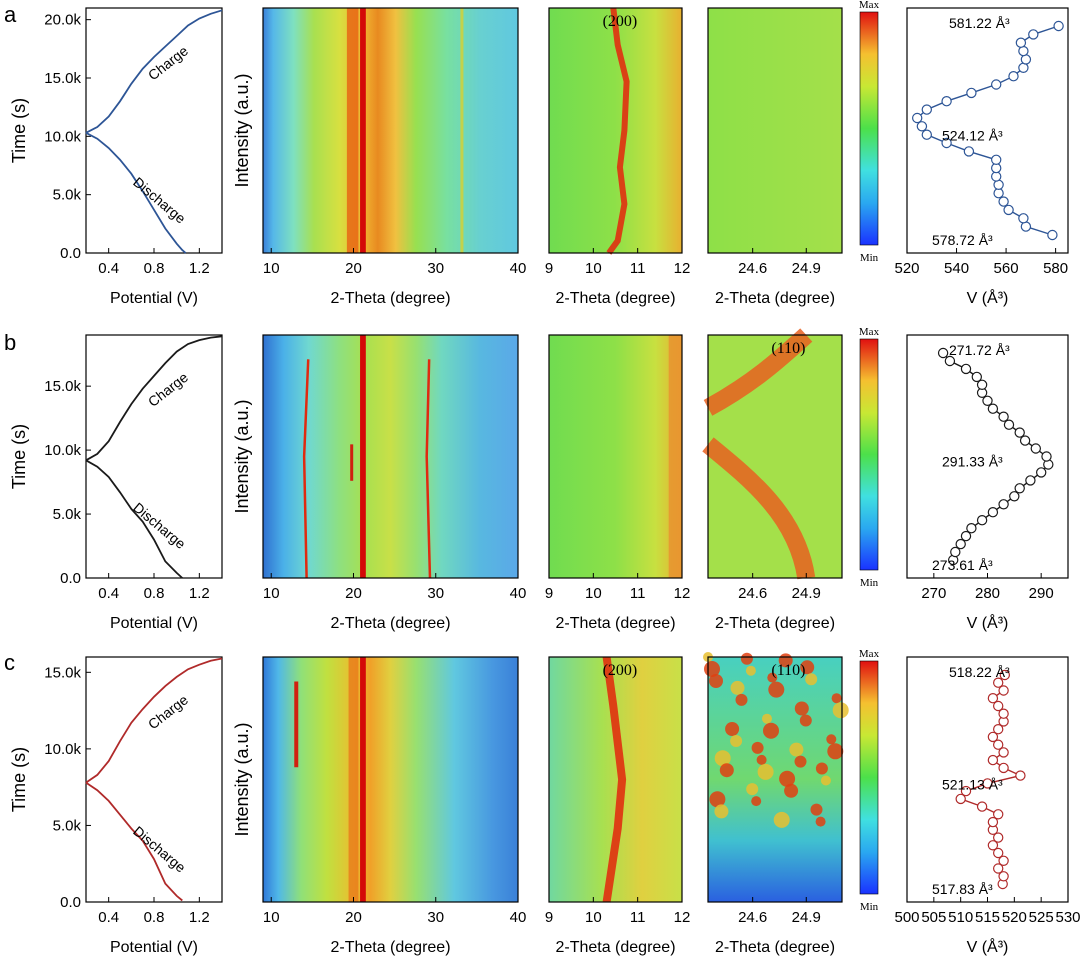  What do you see at coordinates (869, 454) in the screenshot?
I see `colorbar` at bounding box center [869, 454].